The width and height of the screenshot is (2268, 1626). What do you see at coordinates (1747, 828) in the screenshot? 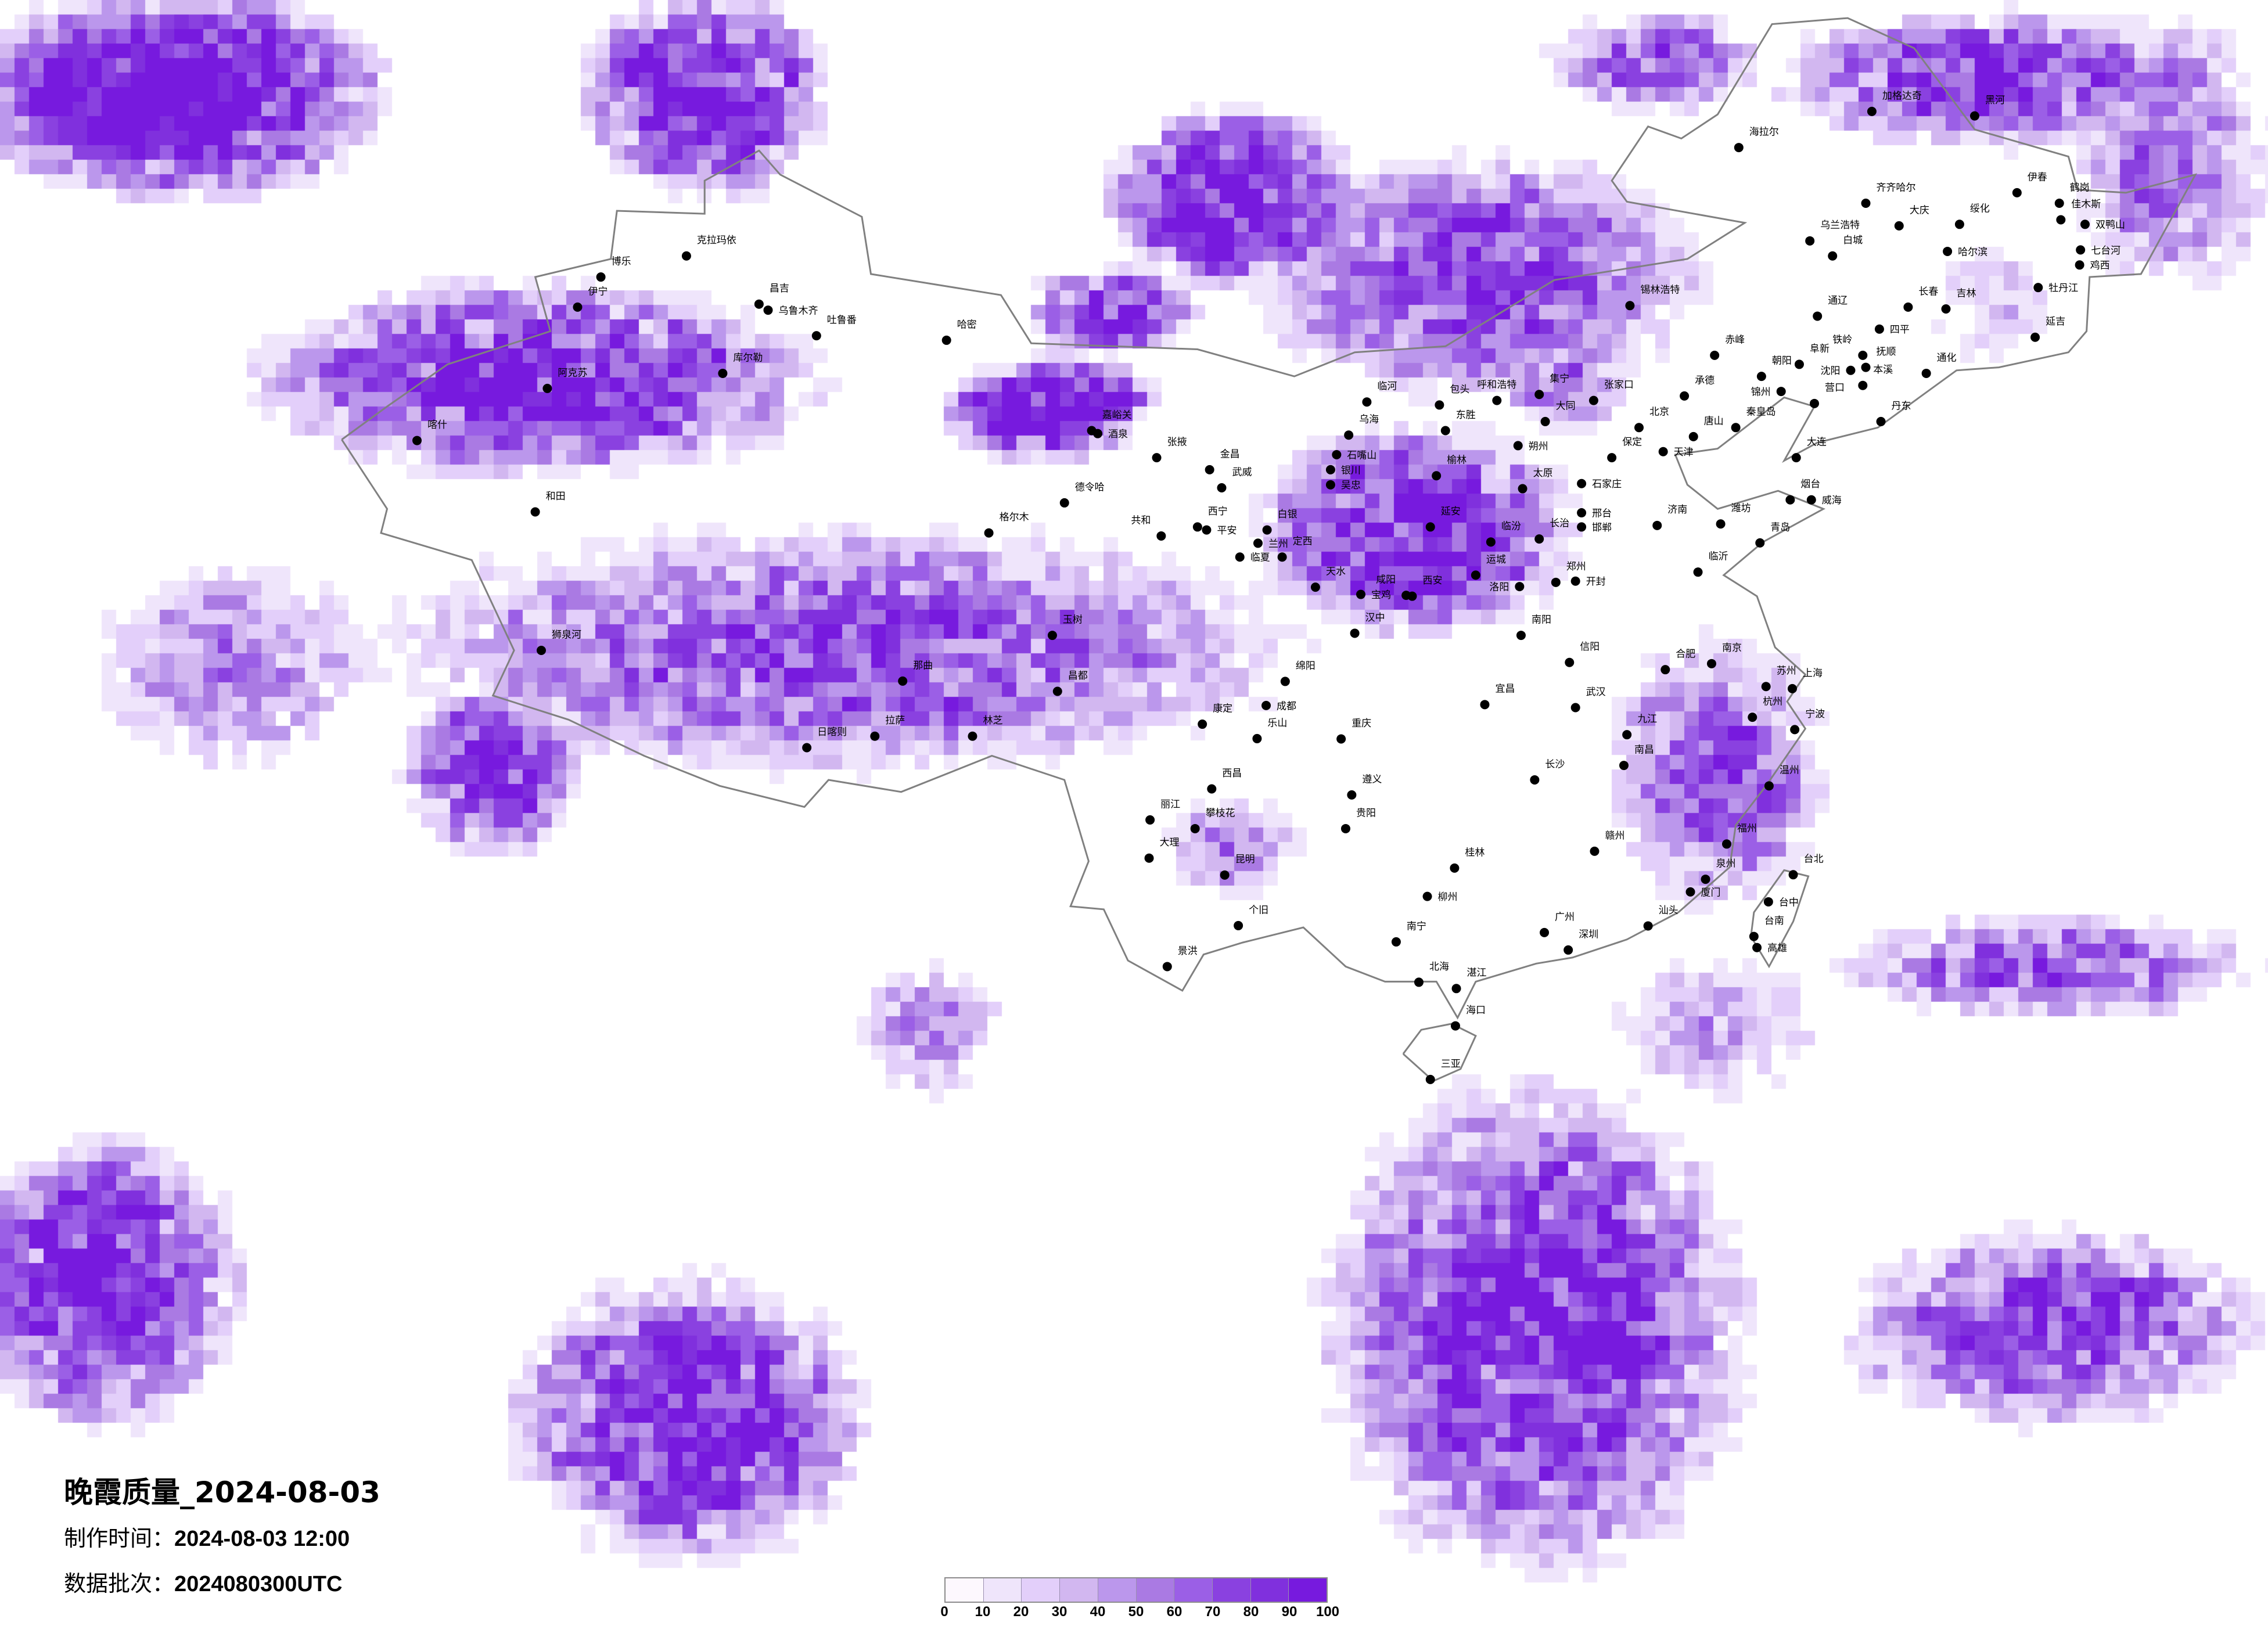
I see `city-label: 福州` at bounding box center [1747, 828].